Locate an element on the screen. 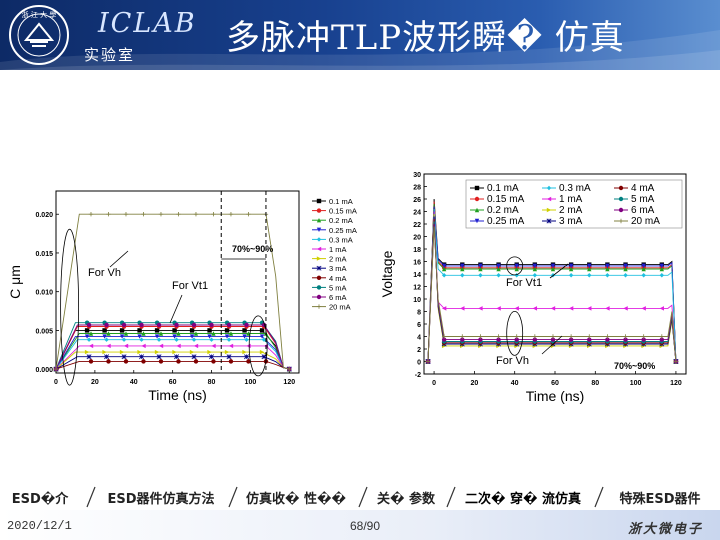  legend-label: 20 mA is located at coordinates (340, 307).